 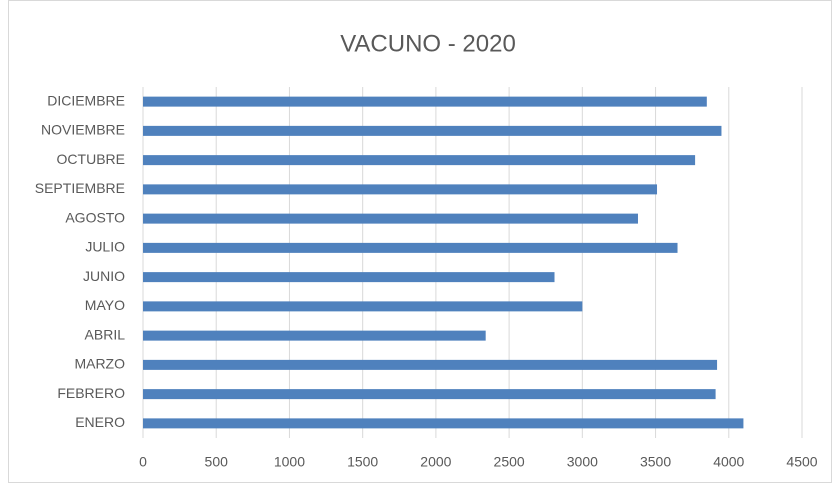 I want to click on y-tick-label: MAYO, so click(x=105, y=305).